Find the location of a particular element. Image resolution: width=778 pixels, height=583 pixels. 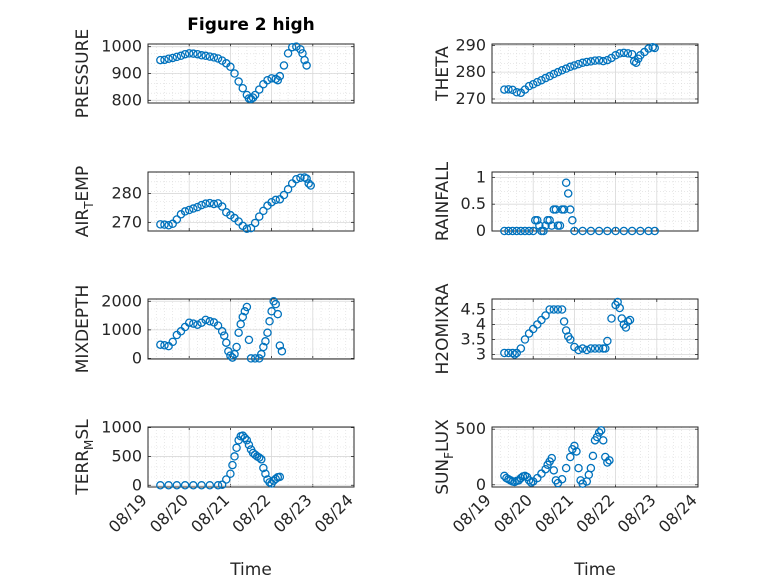

panel-3: 0 0.5 1 RAINFALL is located at coordinates (566, 201).